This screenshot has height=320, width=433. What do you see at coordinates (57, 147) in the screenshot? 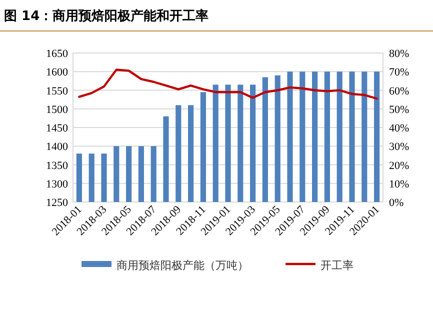
I see `y-tick-label: 1400` at bounding box center [57, 147].